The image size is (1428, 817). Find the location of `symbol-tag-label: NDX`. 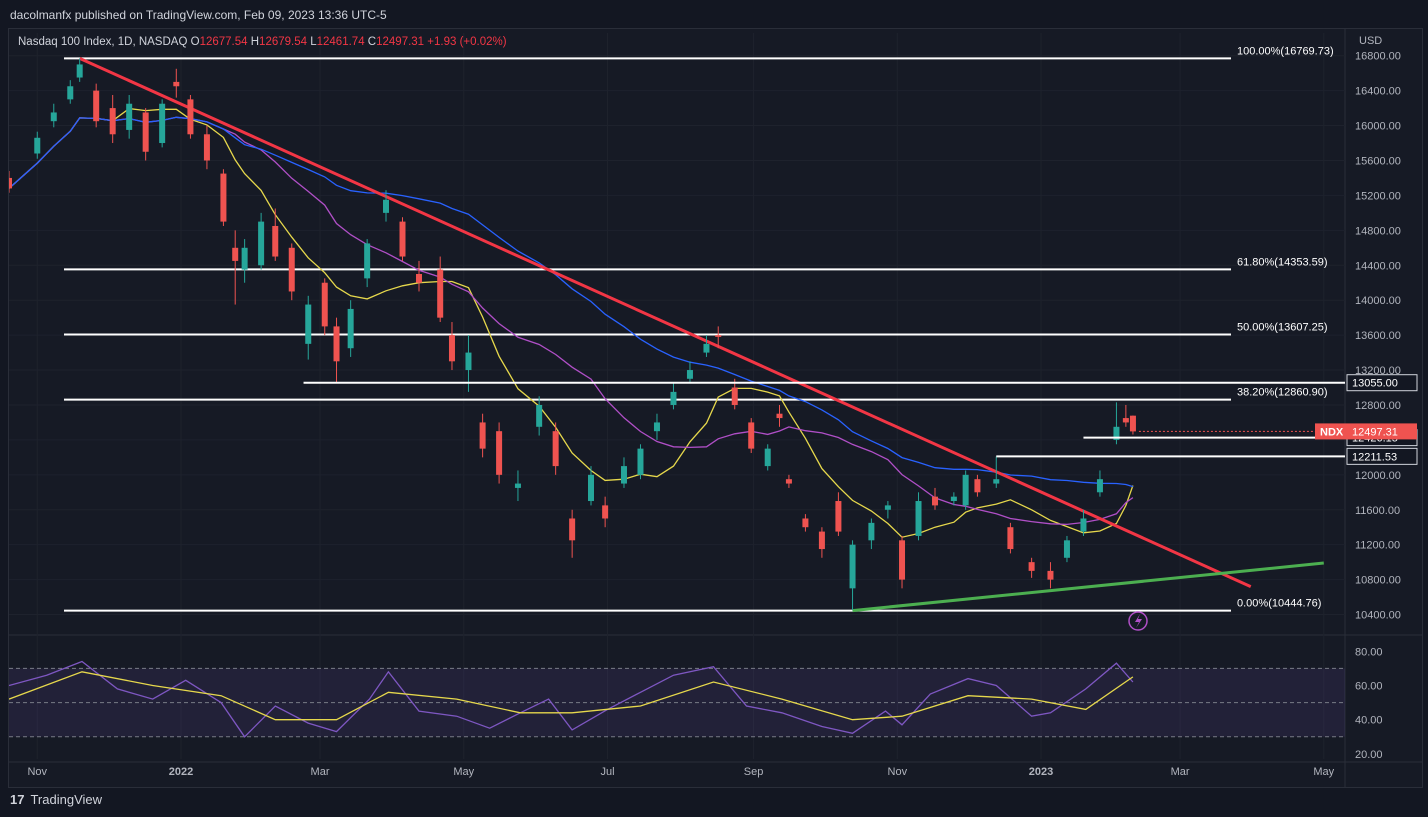

symbol-tag-label: NDX is located at coordinates (1332, 432).